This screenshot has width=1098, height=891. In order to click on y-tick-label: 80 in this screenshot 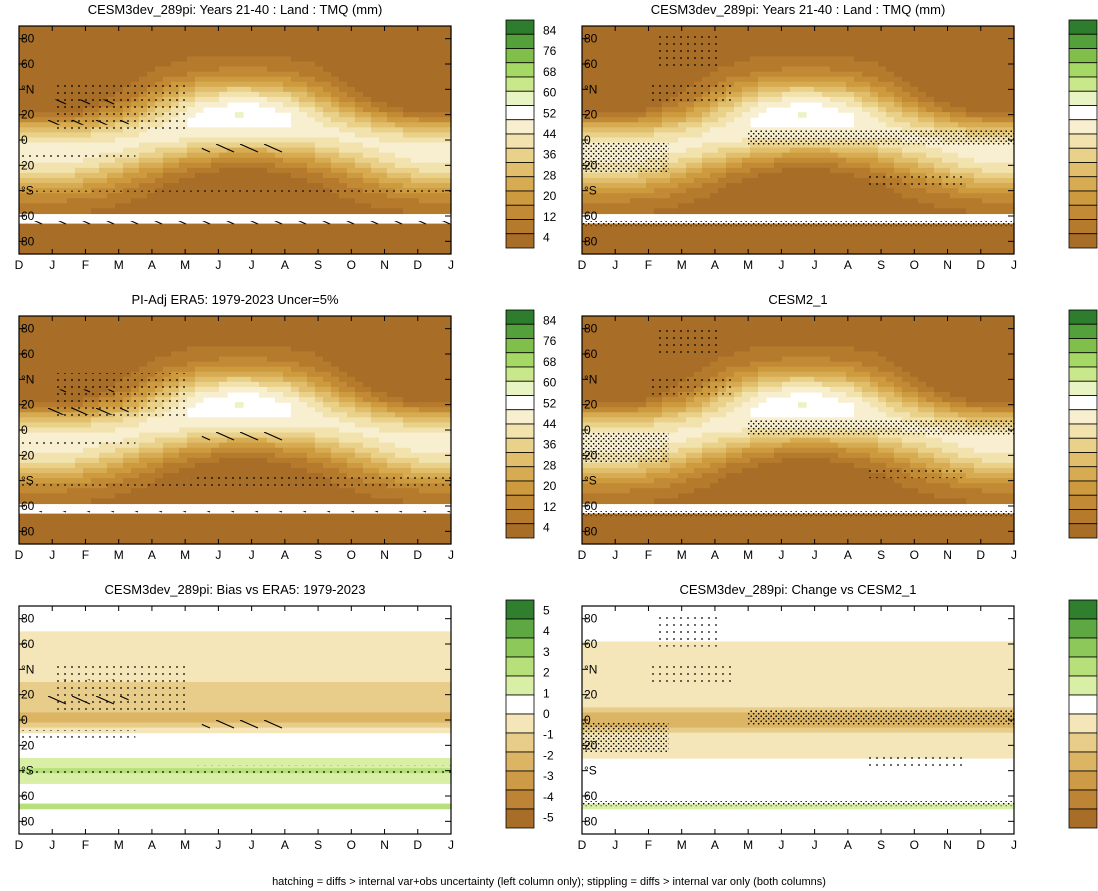, I will do `click(28, 531)`.